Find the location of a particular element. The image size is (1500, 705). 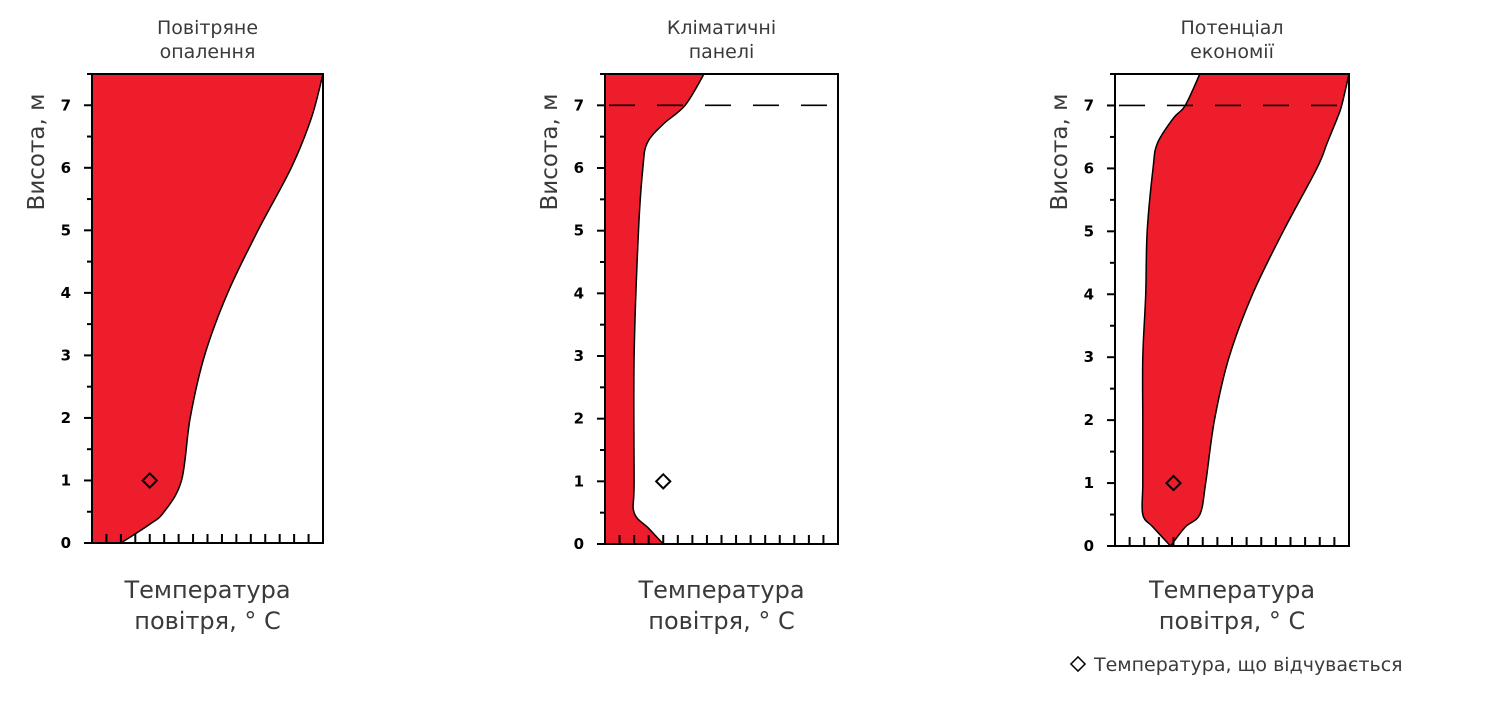

chart-title-line: економії is located at coordinates (1232, 52).